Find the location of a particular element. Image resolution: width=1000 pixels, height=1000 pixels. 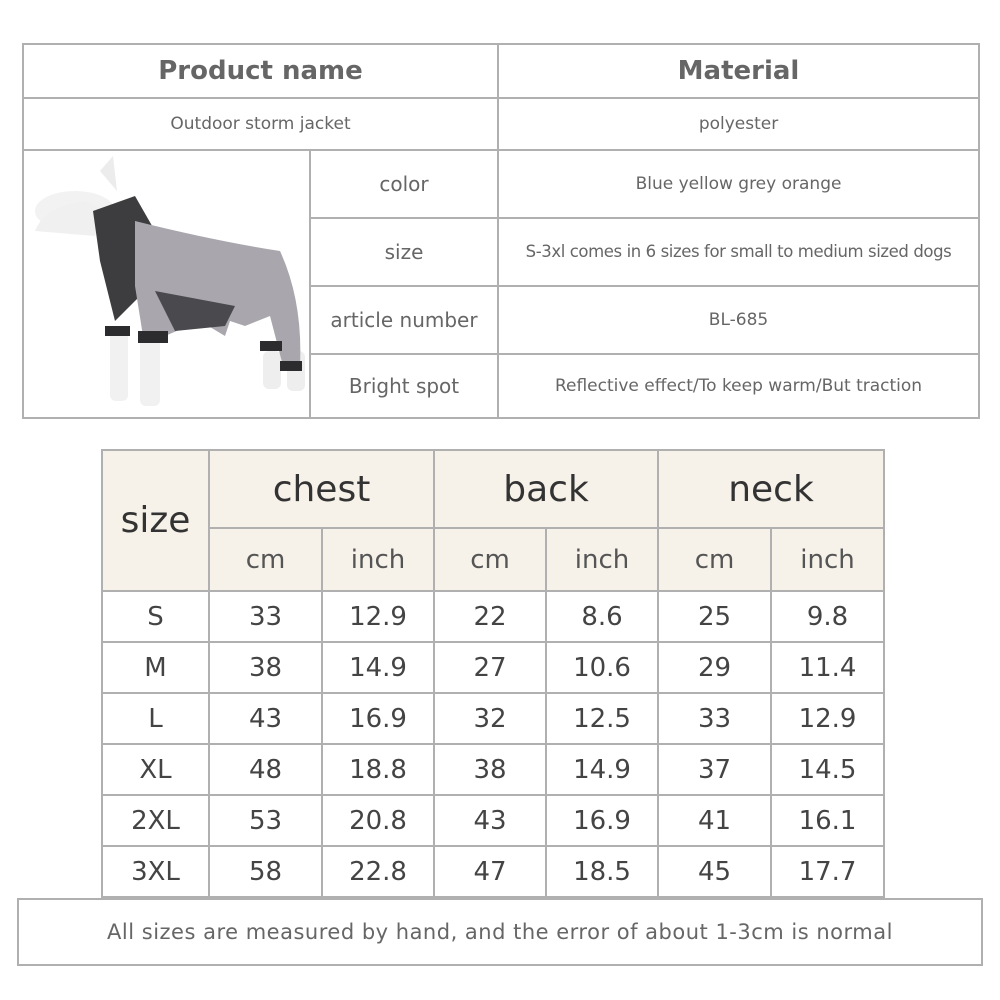

size-label: 3XL is located at coordinates (155, 871).